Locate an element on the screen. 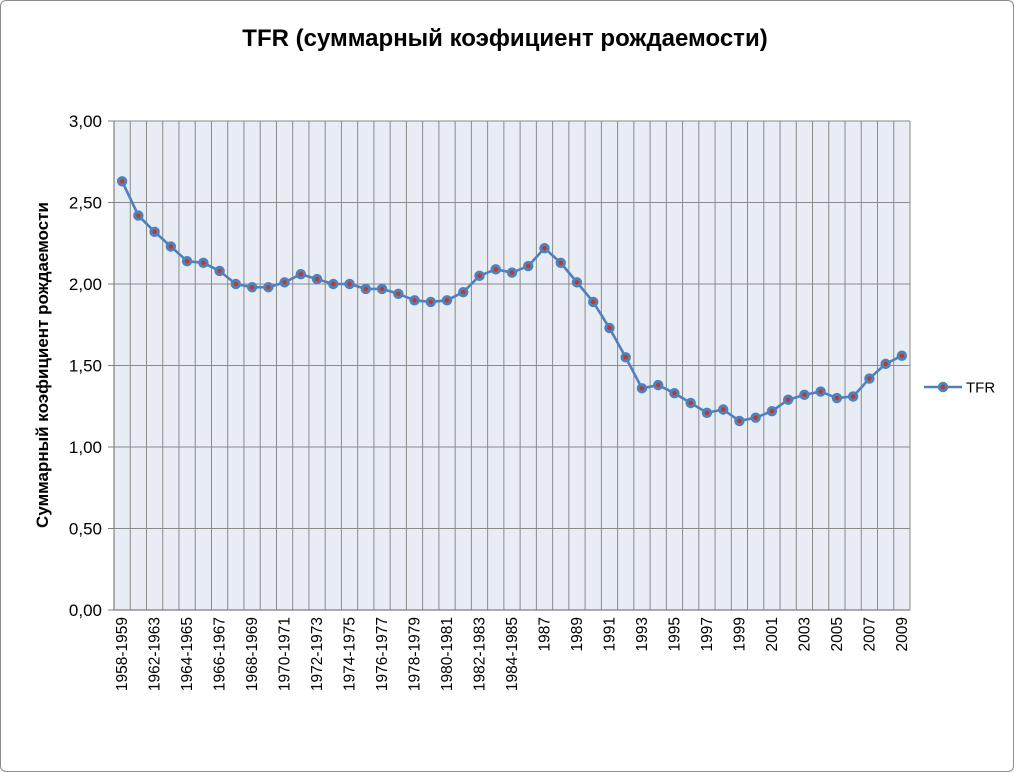  legend: TFR is located at coordinates (959, 388).